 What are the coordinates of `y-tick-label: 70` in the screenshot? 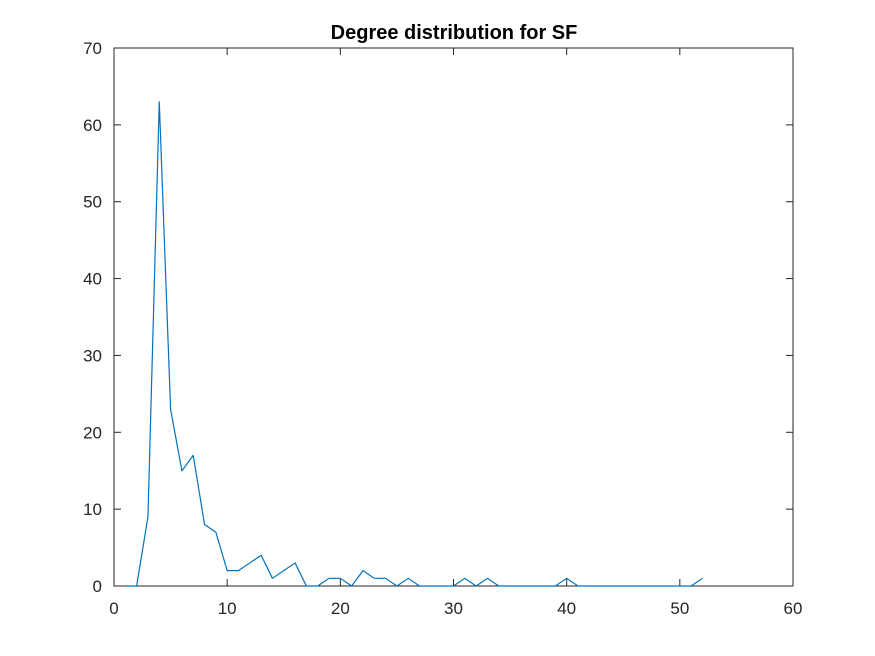 It's located at (92, 48).